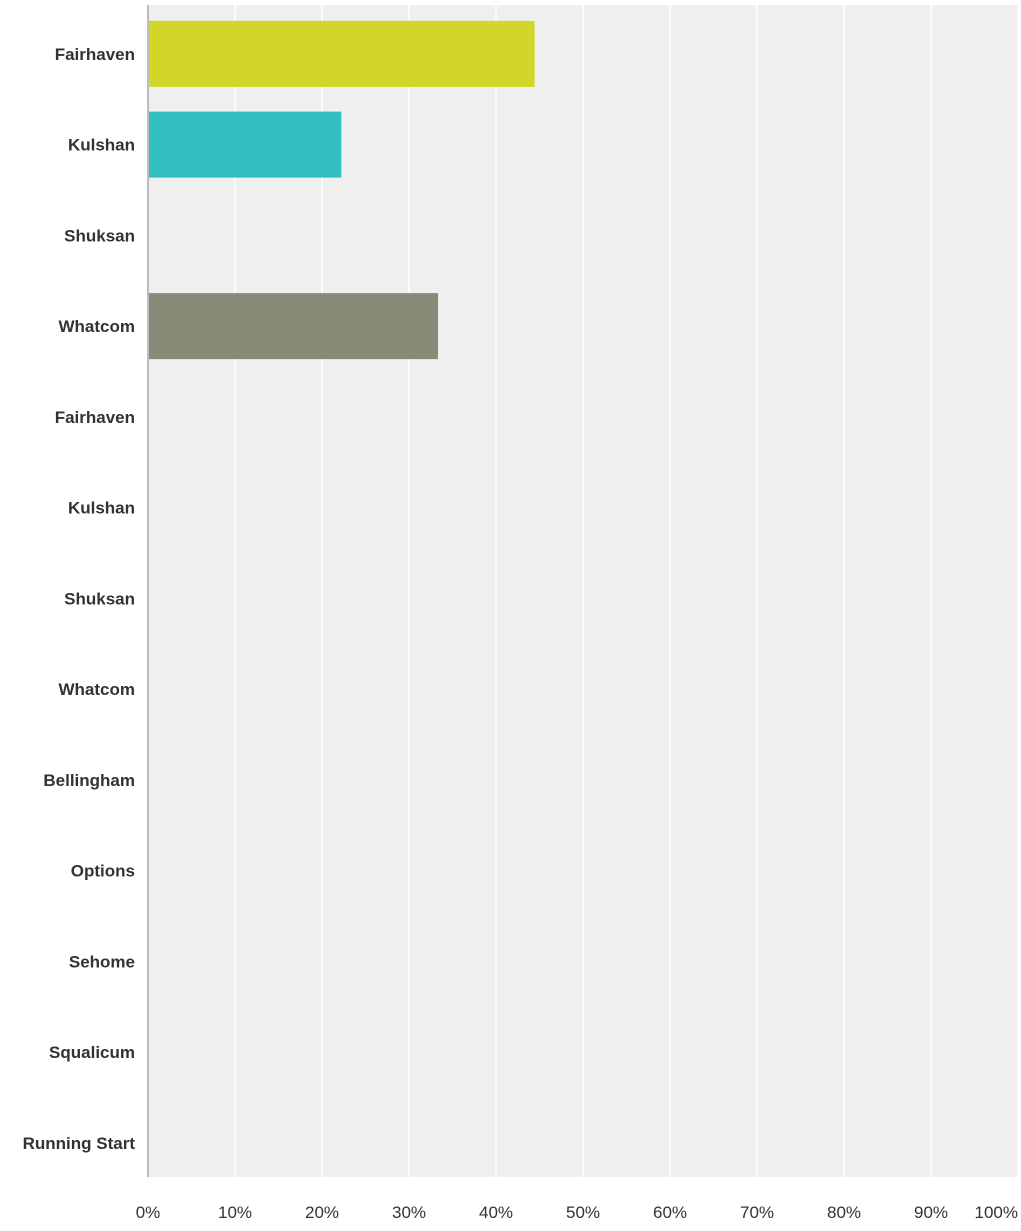  What do you see at coordinates (322, 1212) in the screenshot?
I see `x-tick-label-20: 20%` at bounding box center [322, 1212].